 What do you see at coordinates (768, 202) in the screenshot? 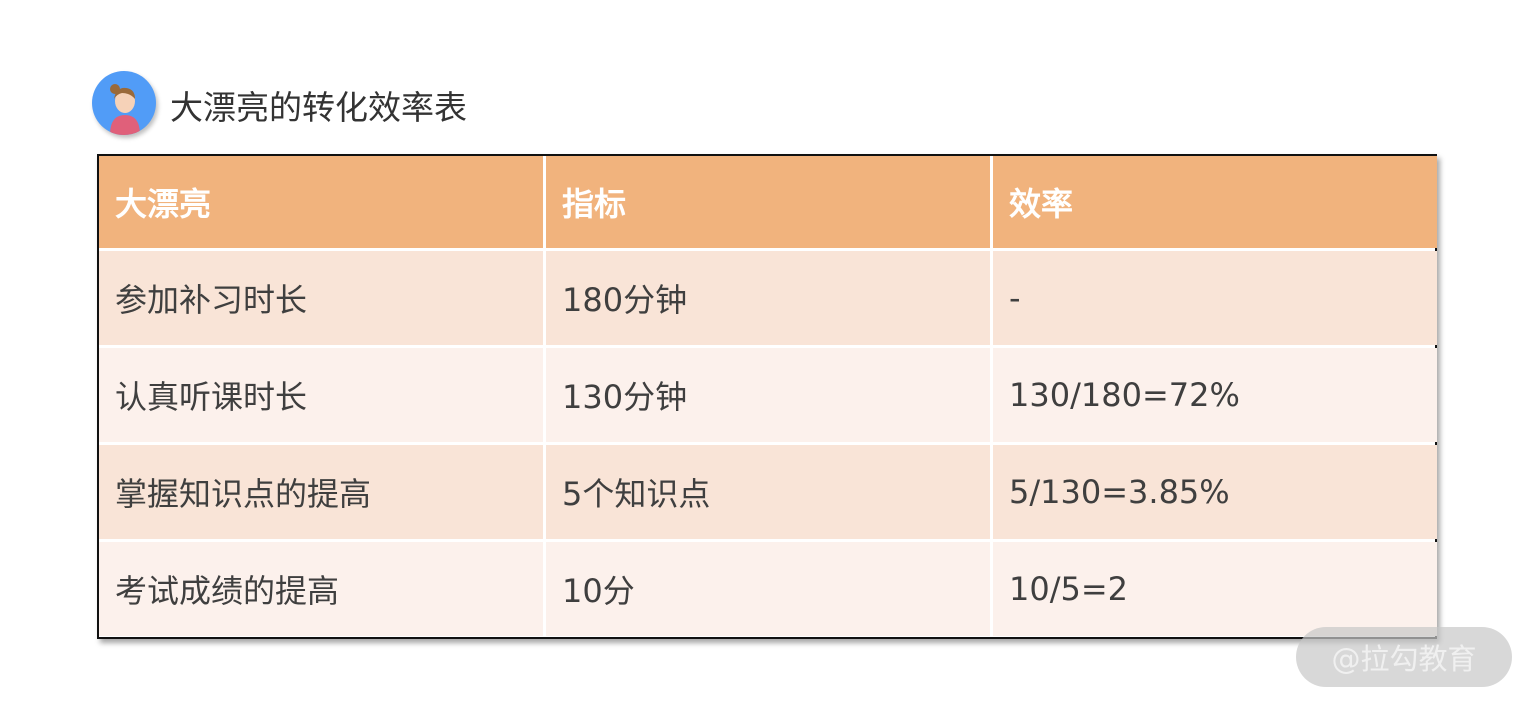
I see `header-cell: 指标` at bounding box center [768, 202].